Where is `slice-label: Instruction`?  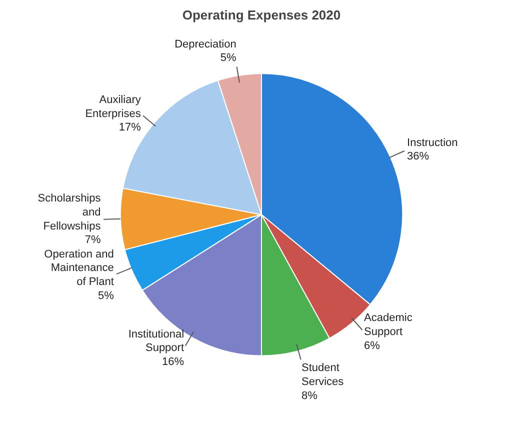
slice-label: Instruction is located at coordinates (432, 142).